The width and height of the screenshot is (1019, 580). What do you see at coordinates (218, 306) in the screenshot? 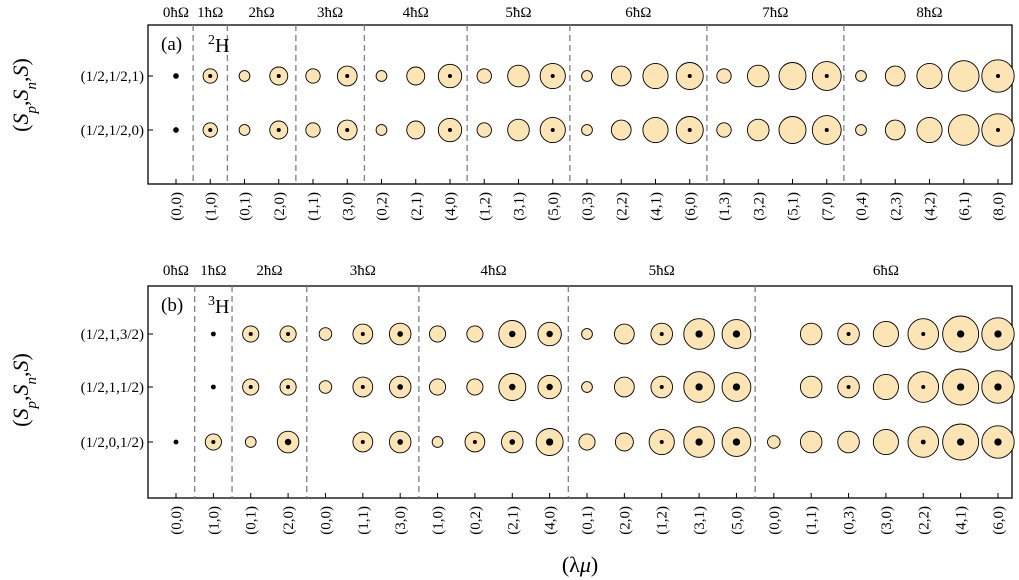
I see `nucleus-label: 3H` at bounding box center [218, 306].